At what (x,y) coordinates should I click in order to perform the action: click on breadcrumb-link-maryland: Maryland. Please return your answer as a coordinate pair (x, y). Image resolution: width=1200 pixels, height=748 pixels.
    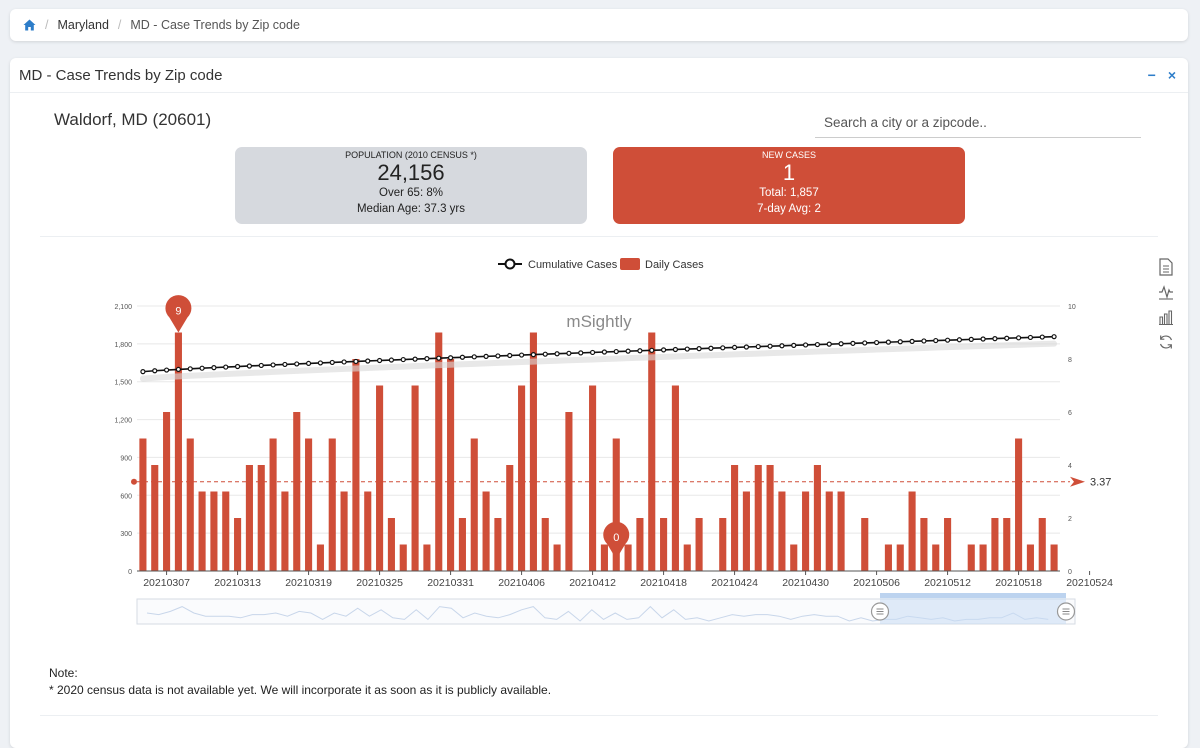
    Looking at the image, I should click on (83, 25).